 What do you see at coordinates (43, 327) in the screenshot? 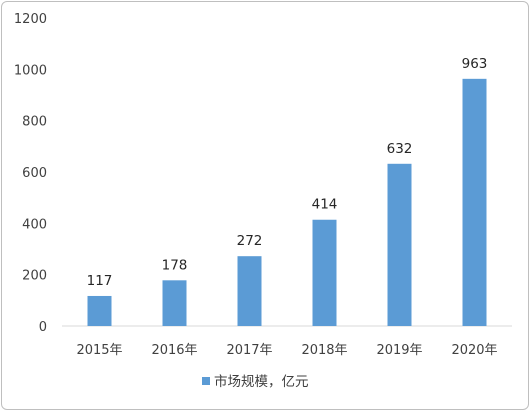
I see `y-tick-label: 0` at bounding box center [43, 327].